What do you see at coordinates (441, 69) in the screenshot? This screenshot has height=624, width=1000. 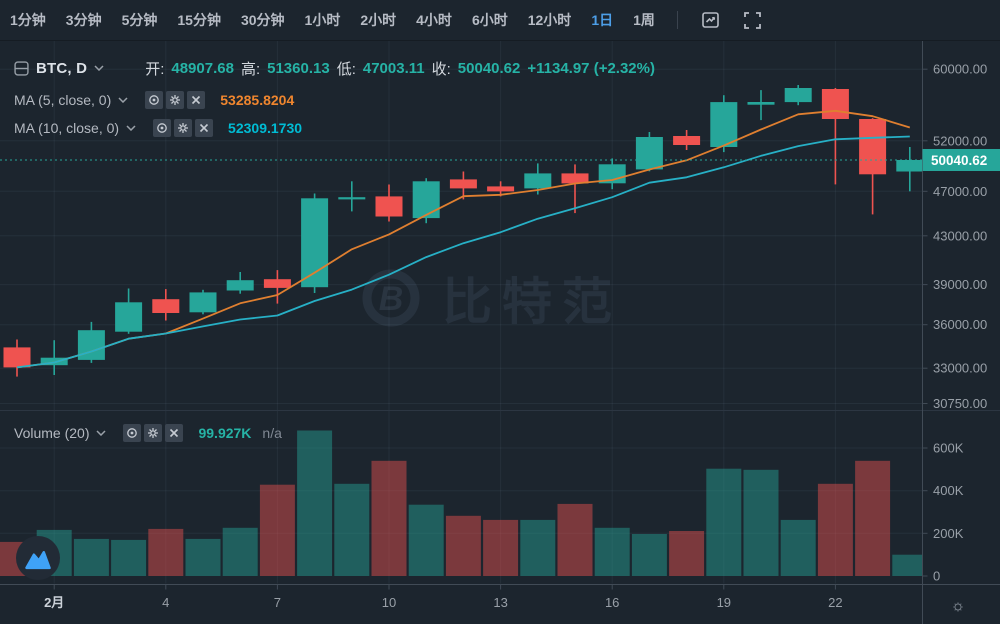 I see `close-label: 收:` at bounding box center [441, 69].